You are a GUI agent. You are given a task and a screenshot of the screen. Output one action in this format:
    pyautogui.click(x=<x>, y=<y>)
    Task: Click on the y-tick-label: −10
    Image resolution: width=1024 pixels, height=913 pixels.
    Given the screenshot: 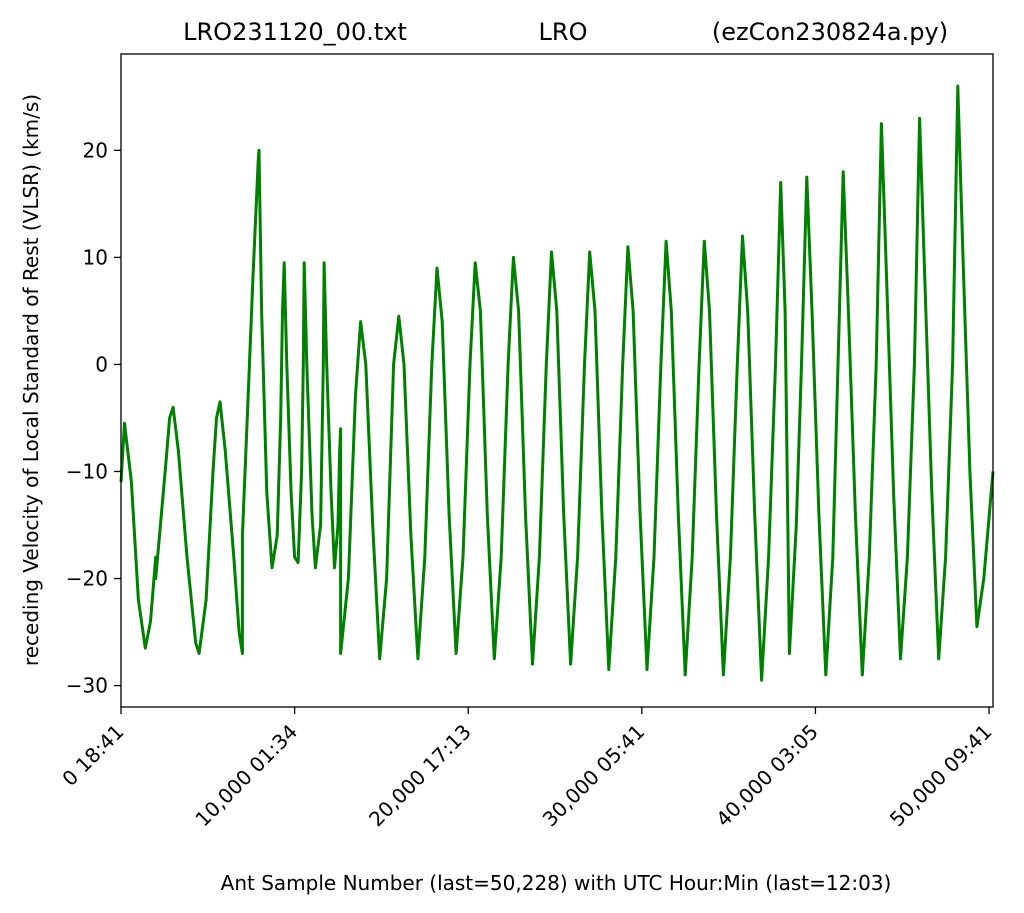 What is the action you would take?
    pyautogui.click(x=87, y=471)
    